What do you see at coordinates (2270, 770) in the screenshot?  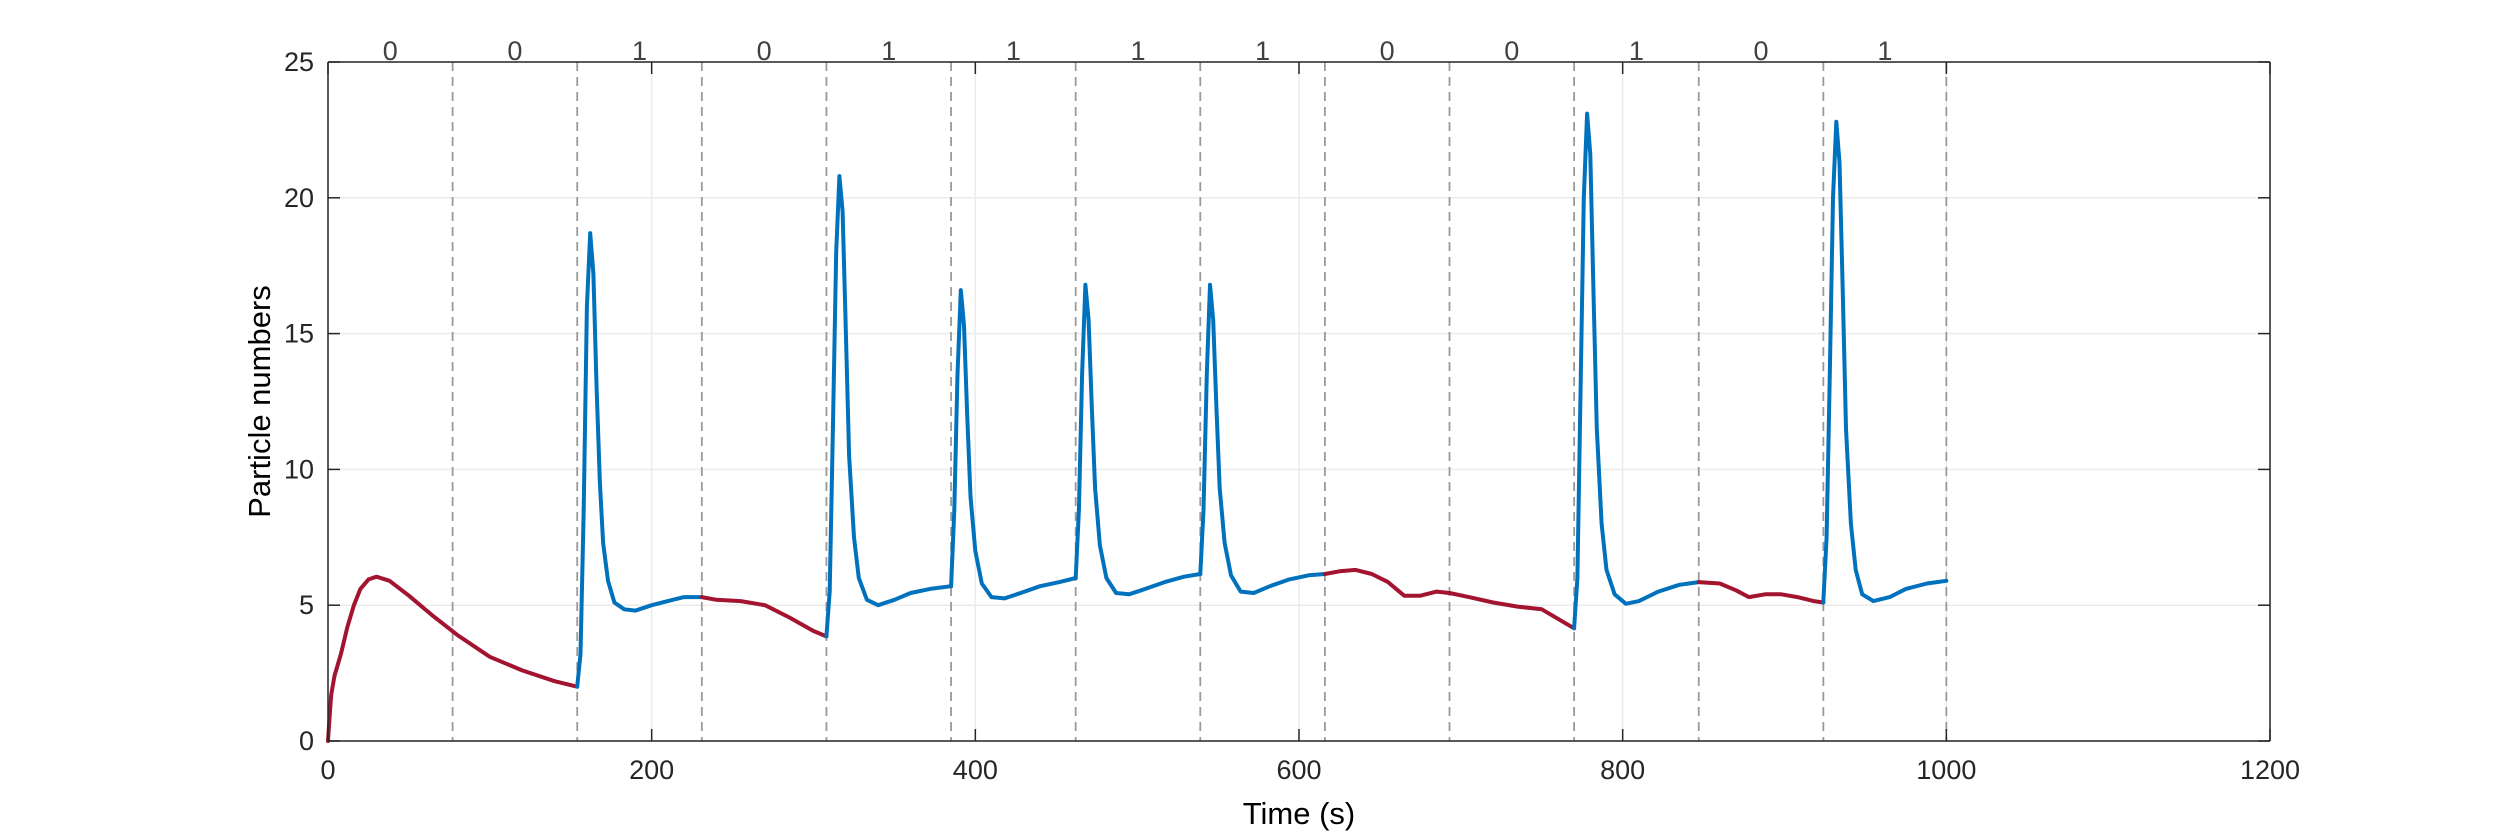 I see `x-tick-label: 1200` at bounding box center [2270, 770].